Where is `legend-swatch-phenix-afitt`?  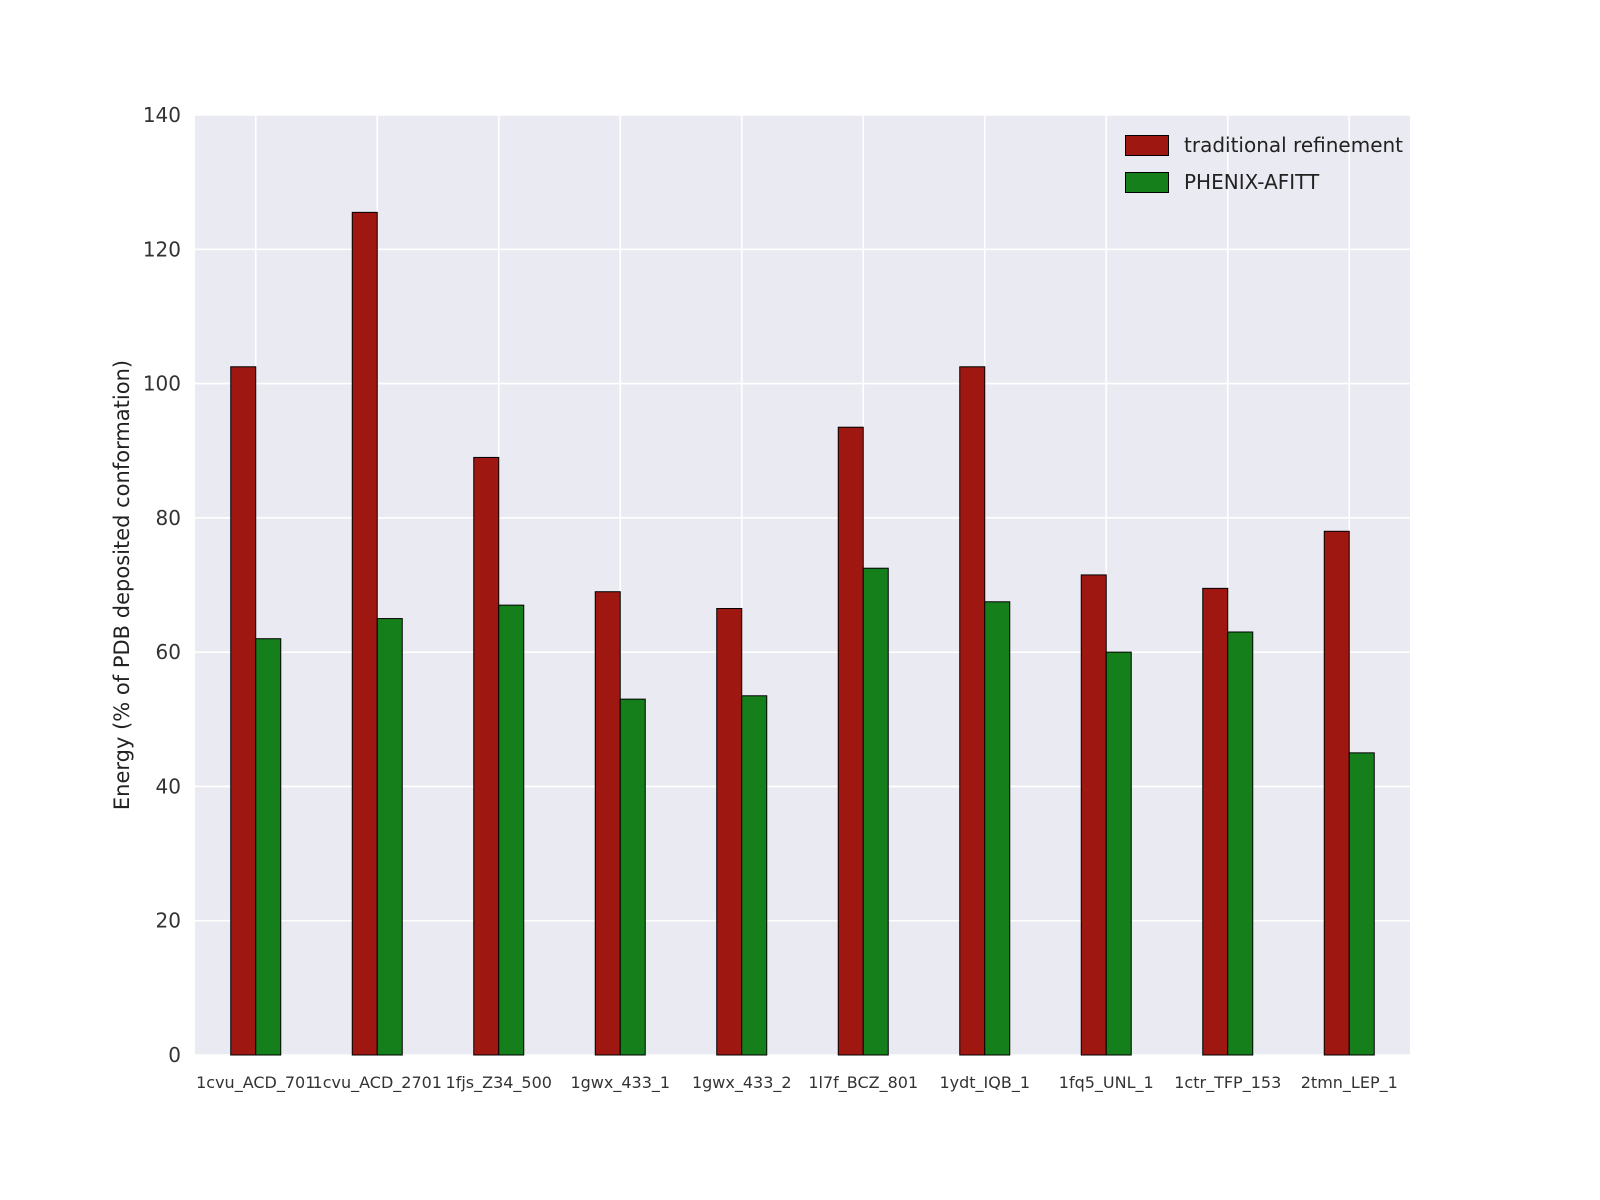
legend-swatch-phenix-afitt is located at coordinates (1147, 182).